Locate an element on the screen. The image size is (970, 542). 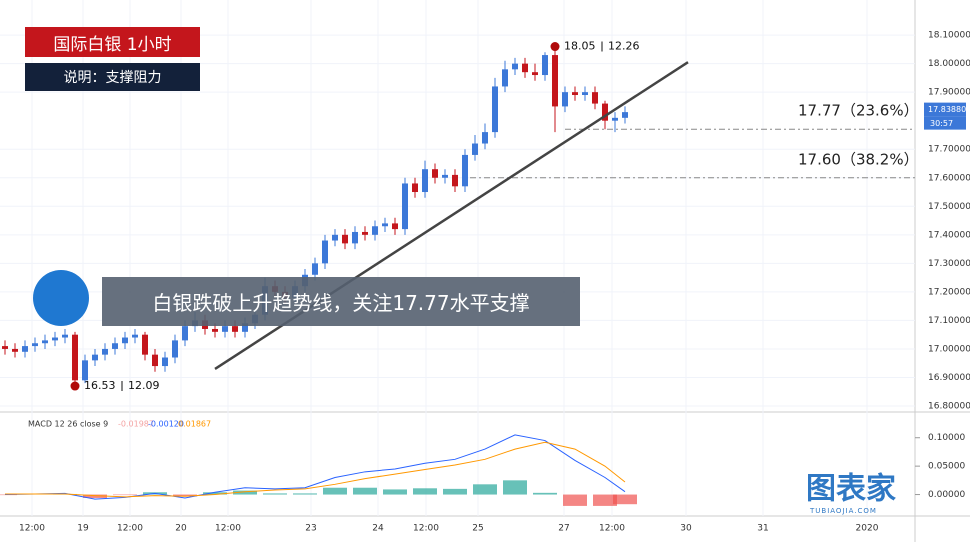
y-tick-label: 18.00000 is located at coordinates (949, 64).